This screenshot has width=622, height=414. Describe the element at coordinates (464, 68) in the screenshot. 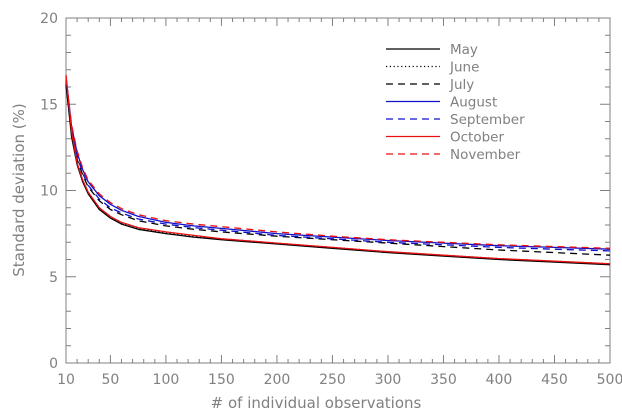

I see `legend-label-june: June` at that location.